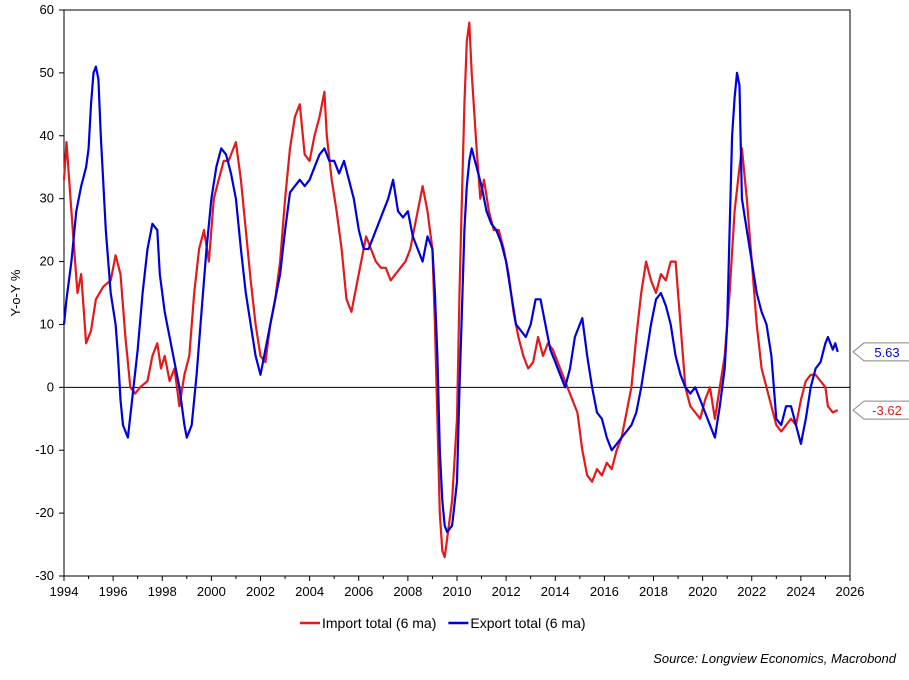  What do you see at coordinates (44, 512) in the screenshot?
I see `y-tick-label: -20` at bounding box center [44, 512].